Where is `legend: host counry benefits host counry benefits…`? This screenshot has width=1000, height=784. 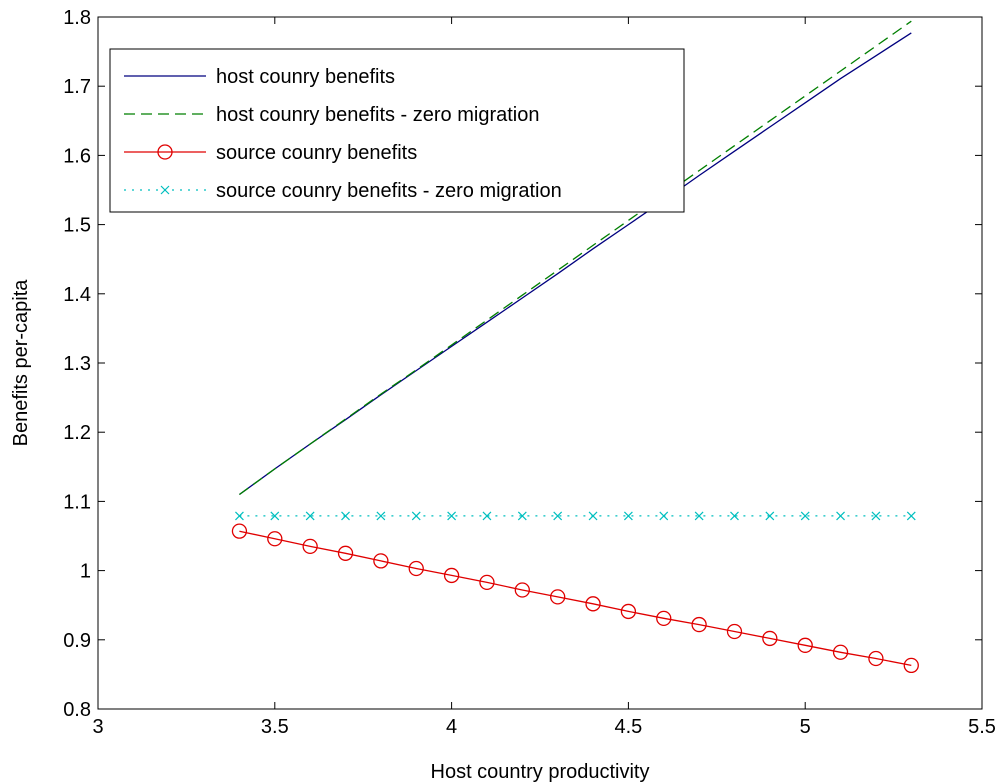 legend: host counry benefits host counry benefits… is located at coordinates (397, 130).